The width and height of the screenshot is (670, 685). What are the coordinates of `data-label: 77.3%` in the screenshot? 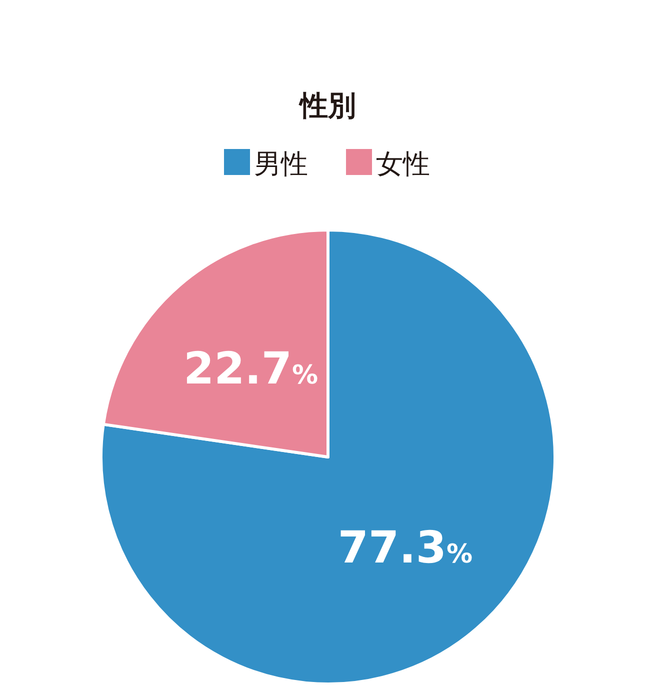 It's located at (405, 548).